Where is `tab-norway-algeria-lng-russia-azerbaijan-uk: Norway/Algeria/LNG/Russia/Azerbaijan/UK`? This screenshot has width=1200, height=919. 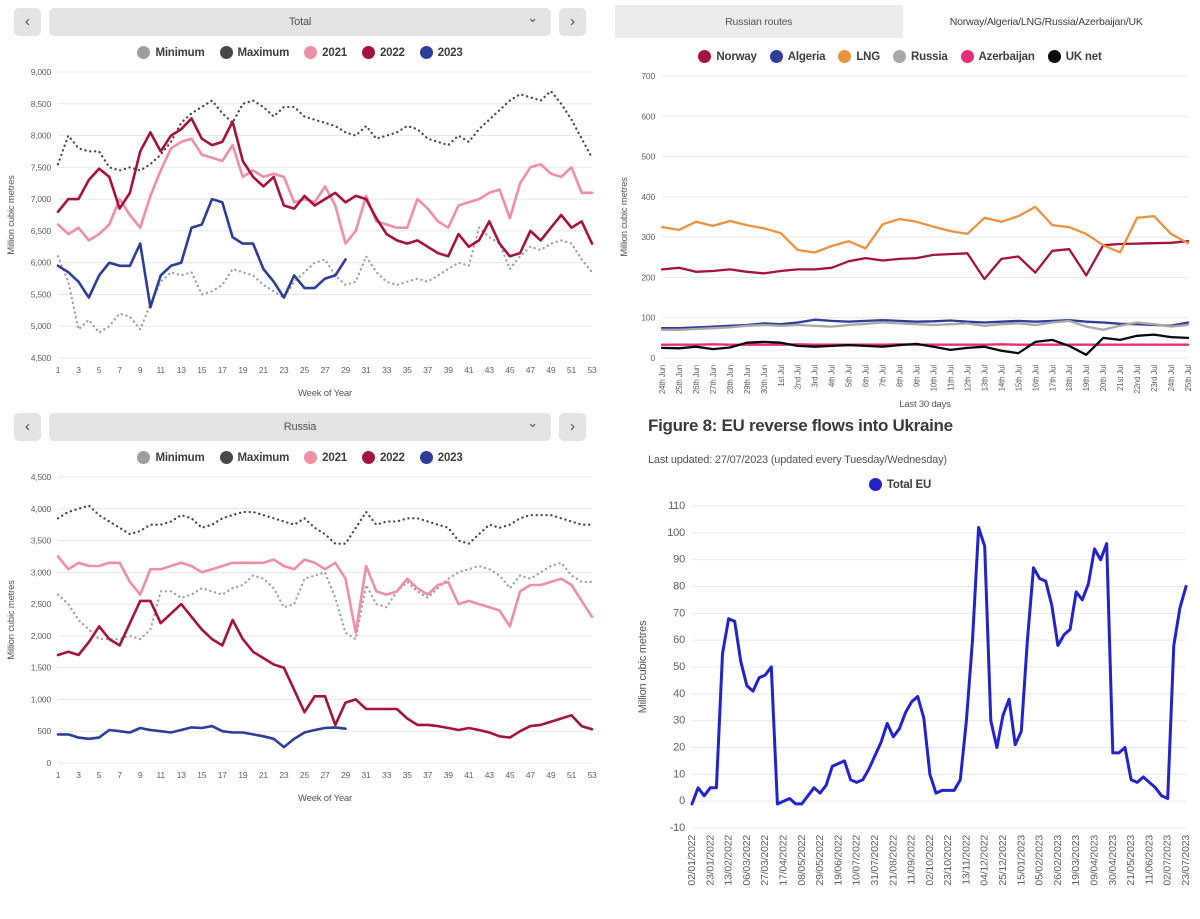
tab-norway-algeria-lng-russia-azerbaijan-uk: Norway/Algeria/LNG/Russia/Azerbaijan/UK is located at coordinates (1046, 21).